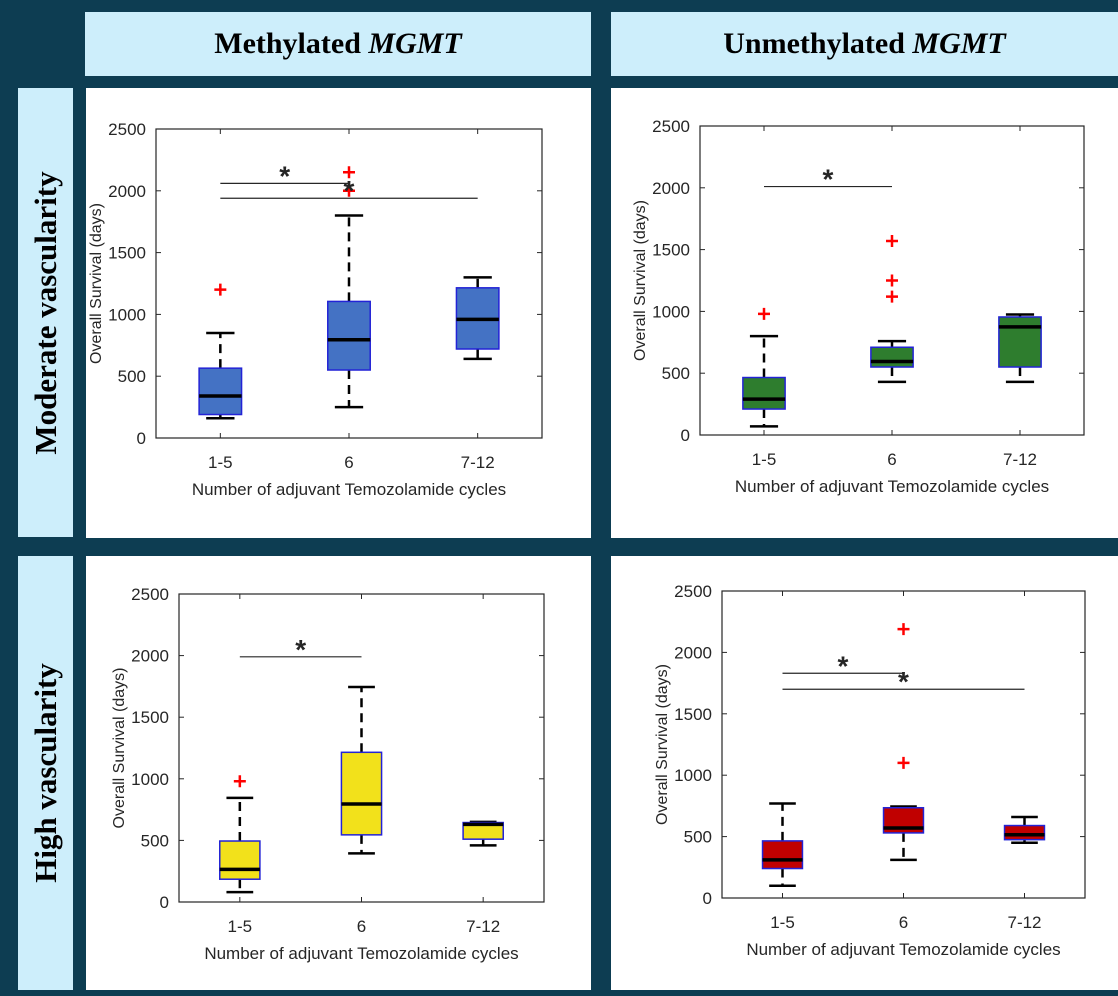 The height and width of the screenshot is (996, 1118). Describe the element at coordinates (415, 43) in the screenshot. I see `column-header-methylated-gene: MGMT` at that location.